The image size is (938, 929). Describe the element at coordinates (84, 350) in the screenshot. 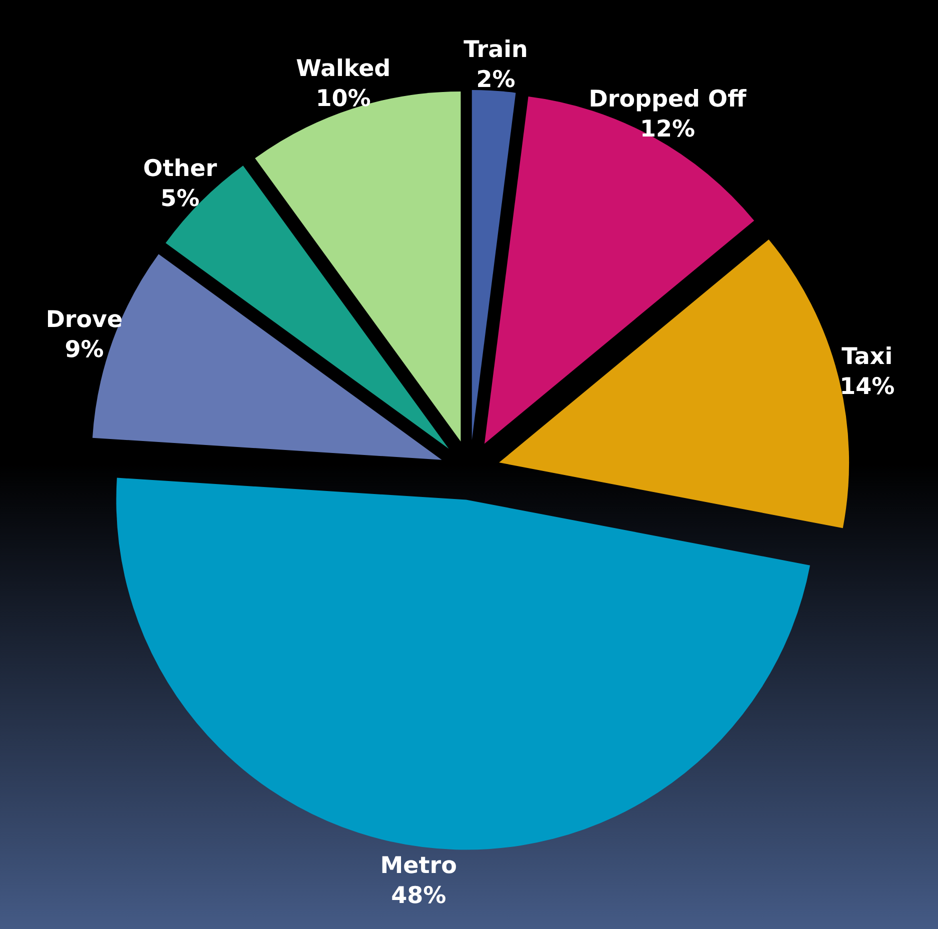

I see `data-label: 9%` at that location.